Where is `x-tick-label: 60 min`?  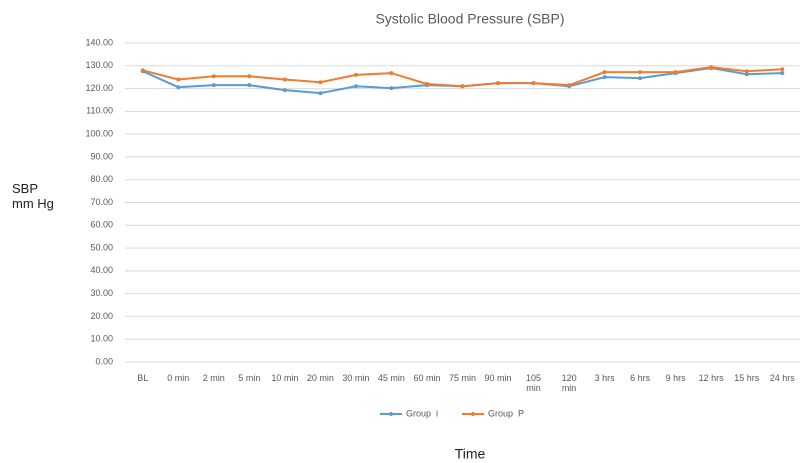
x-tick-label: 60 min is located at coordinates (427, 378).